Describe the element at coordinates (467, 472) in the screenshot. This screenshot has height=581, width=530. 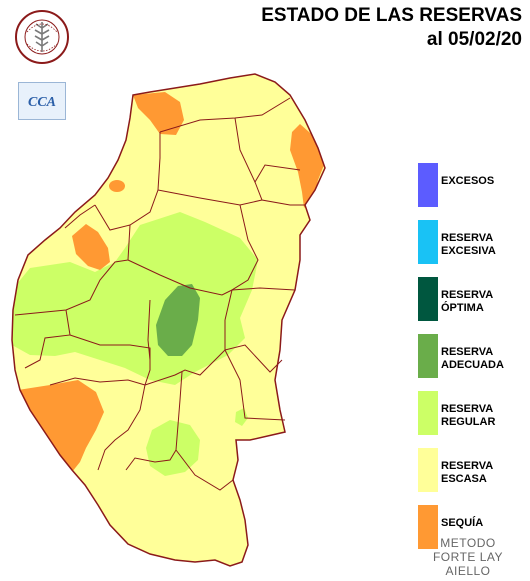
I see `legend-label: RESERVA ESCASA` at that location.